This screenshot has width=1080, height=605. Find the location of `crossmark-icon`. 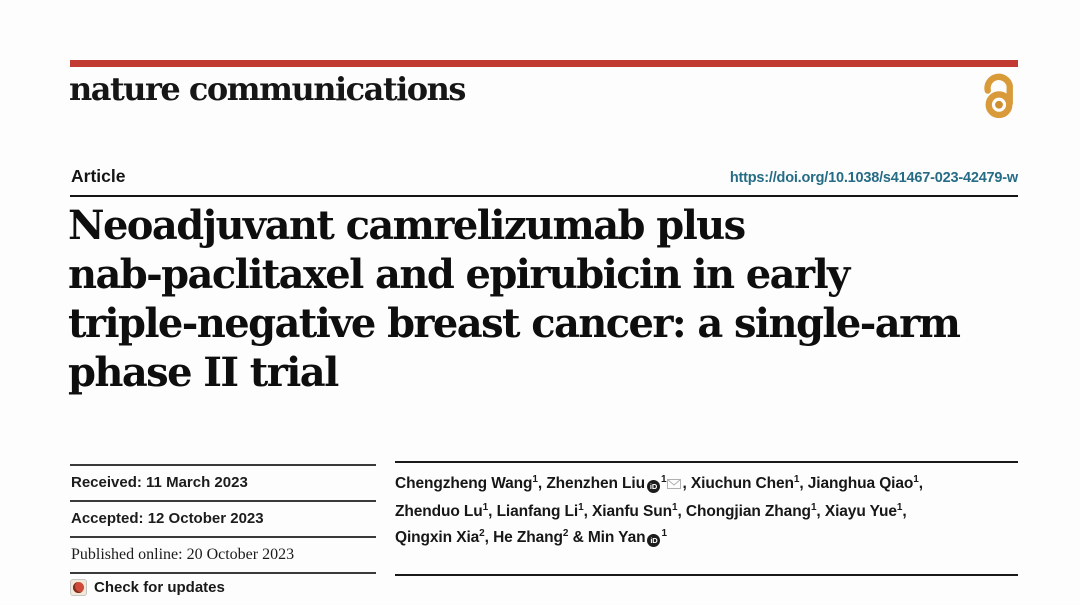

crossmark-icon is located at coordinates (78, 587).